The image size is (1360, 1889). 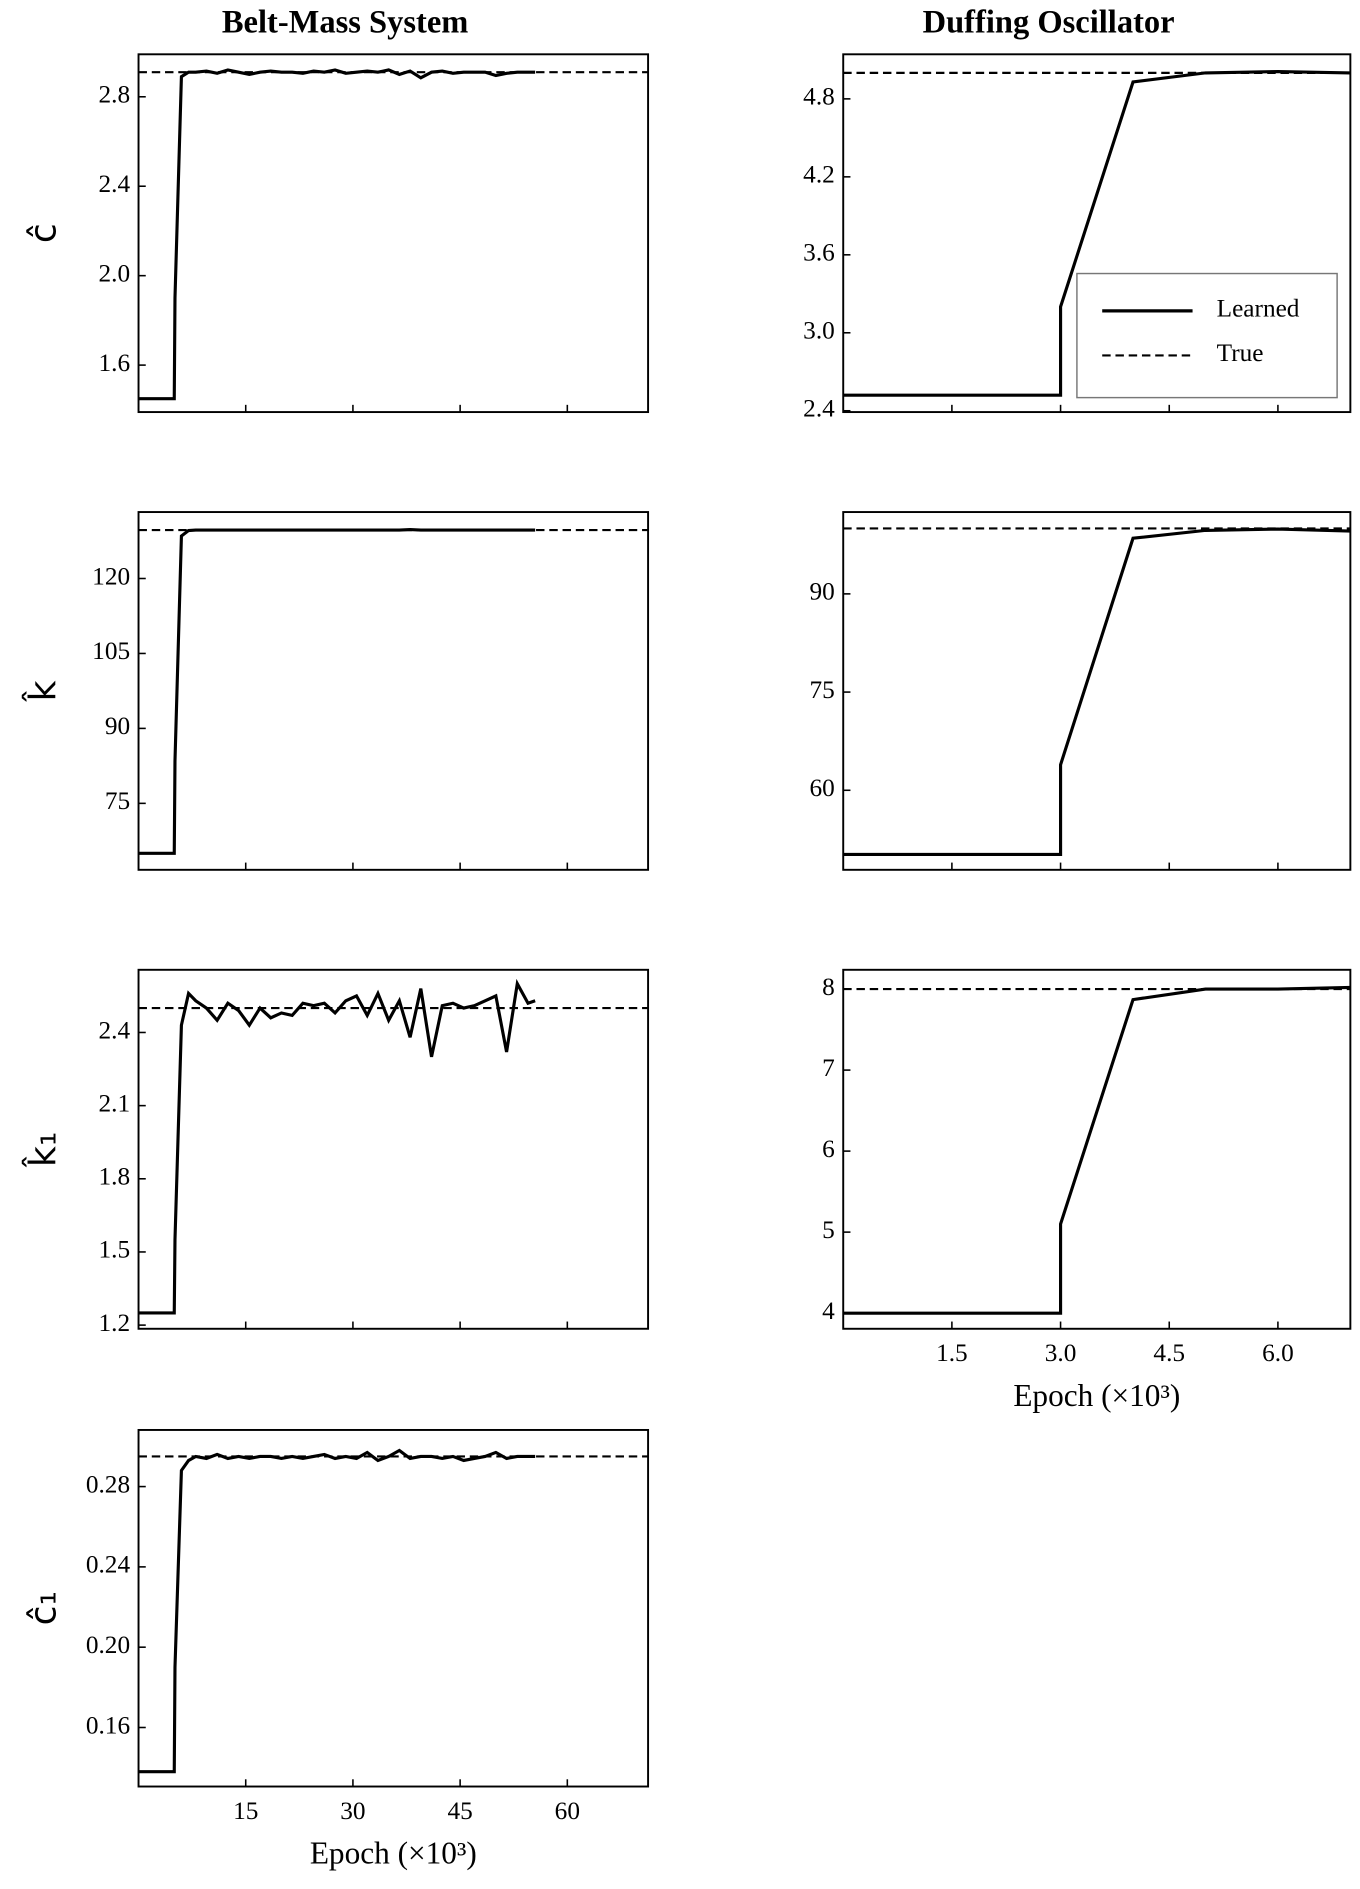 What do you see at coordinates (819, 331) in the screenshot?
I see `y-tick-label: 3.0` at bounding box center [819, 331].